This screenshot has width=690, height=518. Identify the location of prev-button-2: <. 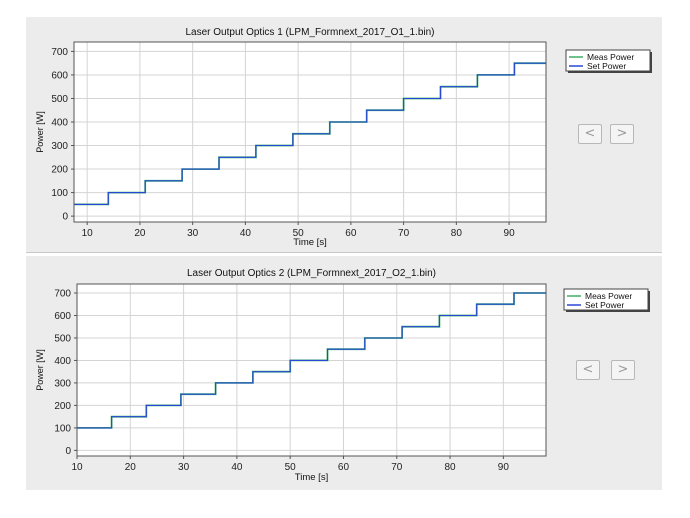
(588, 370).